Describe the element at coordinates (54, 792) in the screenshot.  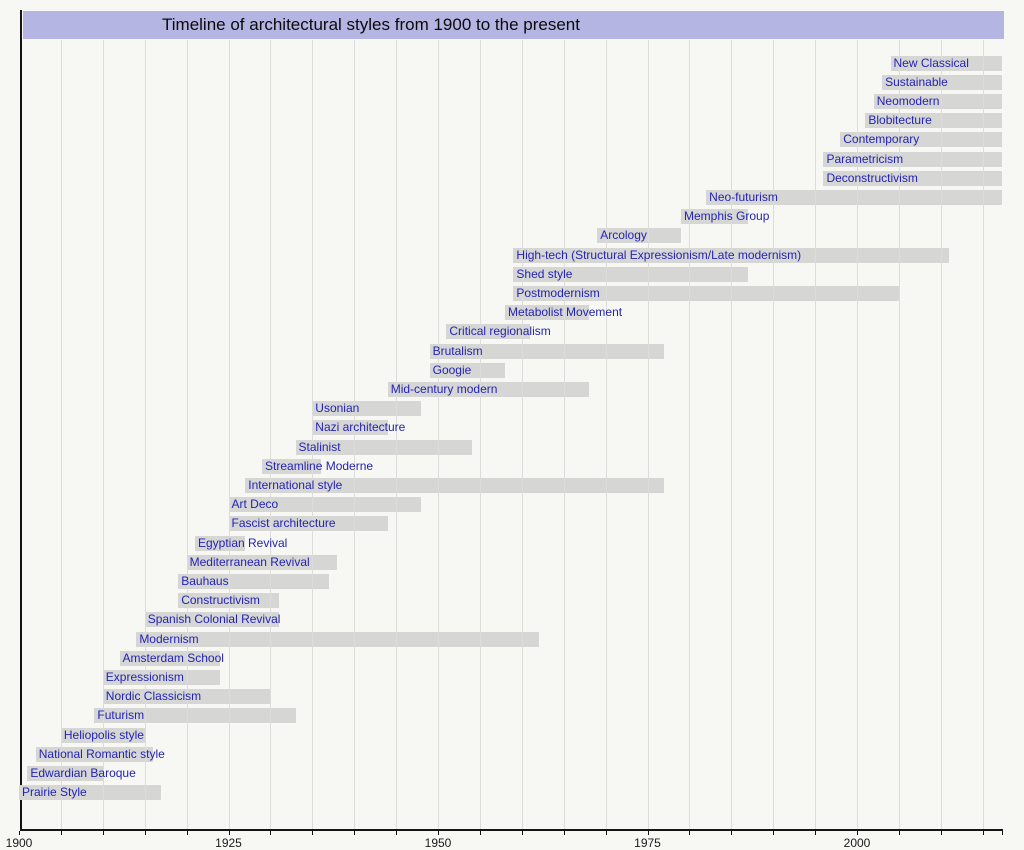
I see `timeline-bar-label: Prairie Style` at that location.